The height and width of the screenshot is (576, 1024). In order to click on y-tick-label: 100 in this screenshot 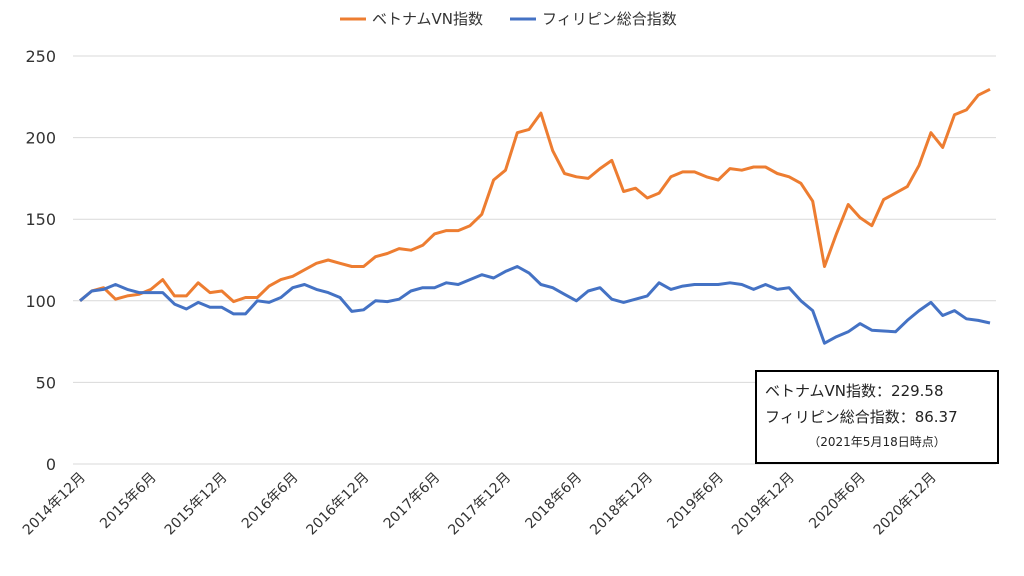, I will do `click(40, 301)`.